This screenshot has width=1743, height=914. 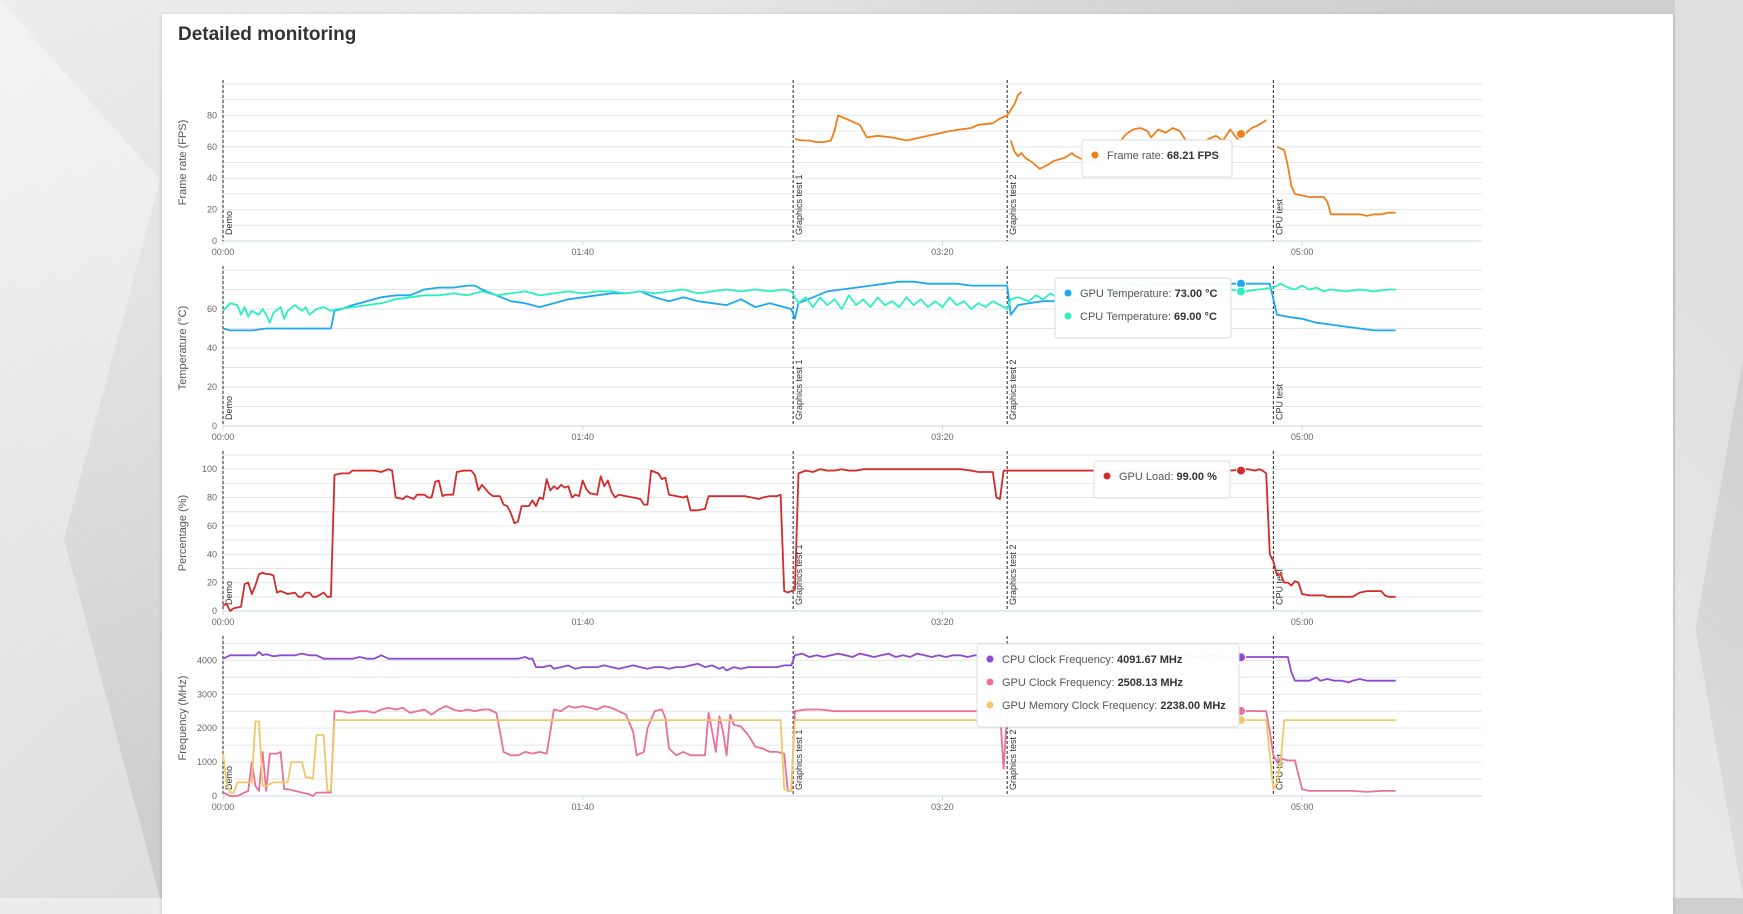 What do you see at coordinates (1114, 706) in the screenshot?
I see `tooltip-row: GPU Memory Clock Frequency: 2238.00 MHz` at bounding box center [1114, 706].